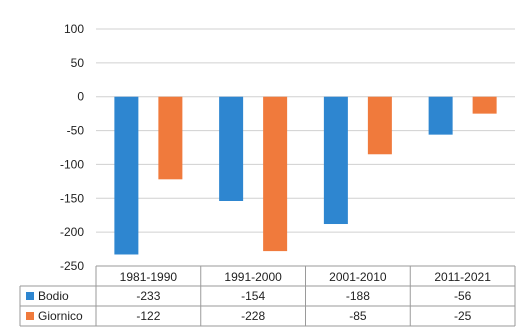 Image resolution: width=530 pixels, height=334 pixels. What do you see at coordinates (72, 266) in the screenshot?
I see `y-tick-label: -250` at bounding box center [72, 266].